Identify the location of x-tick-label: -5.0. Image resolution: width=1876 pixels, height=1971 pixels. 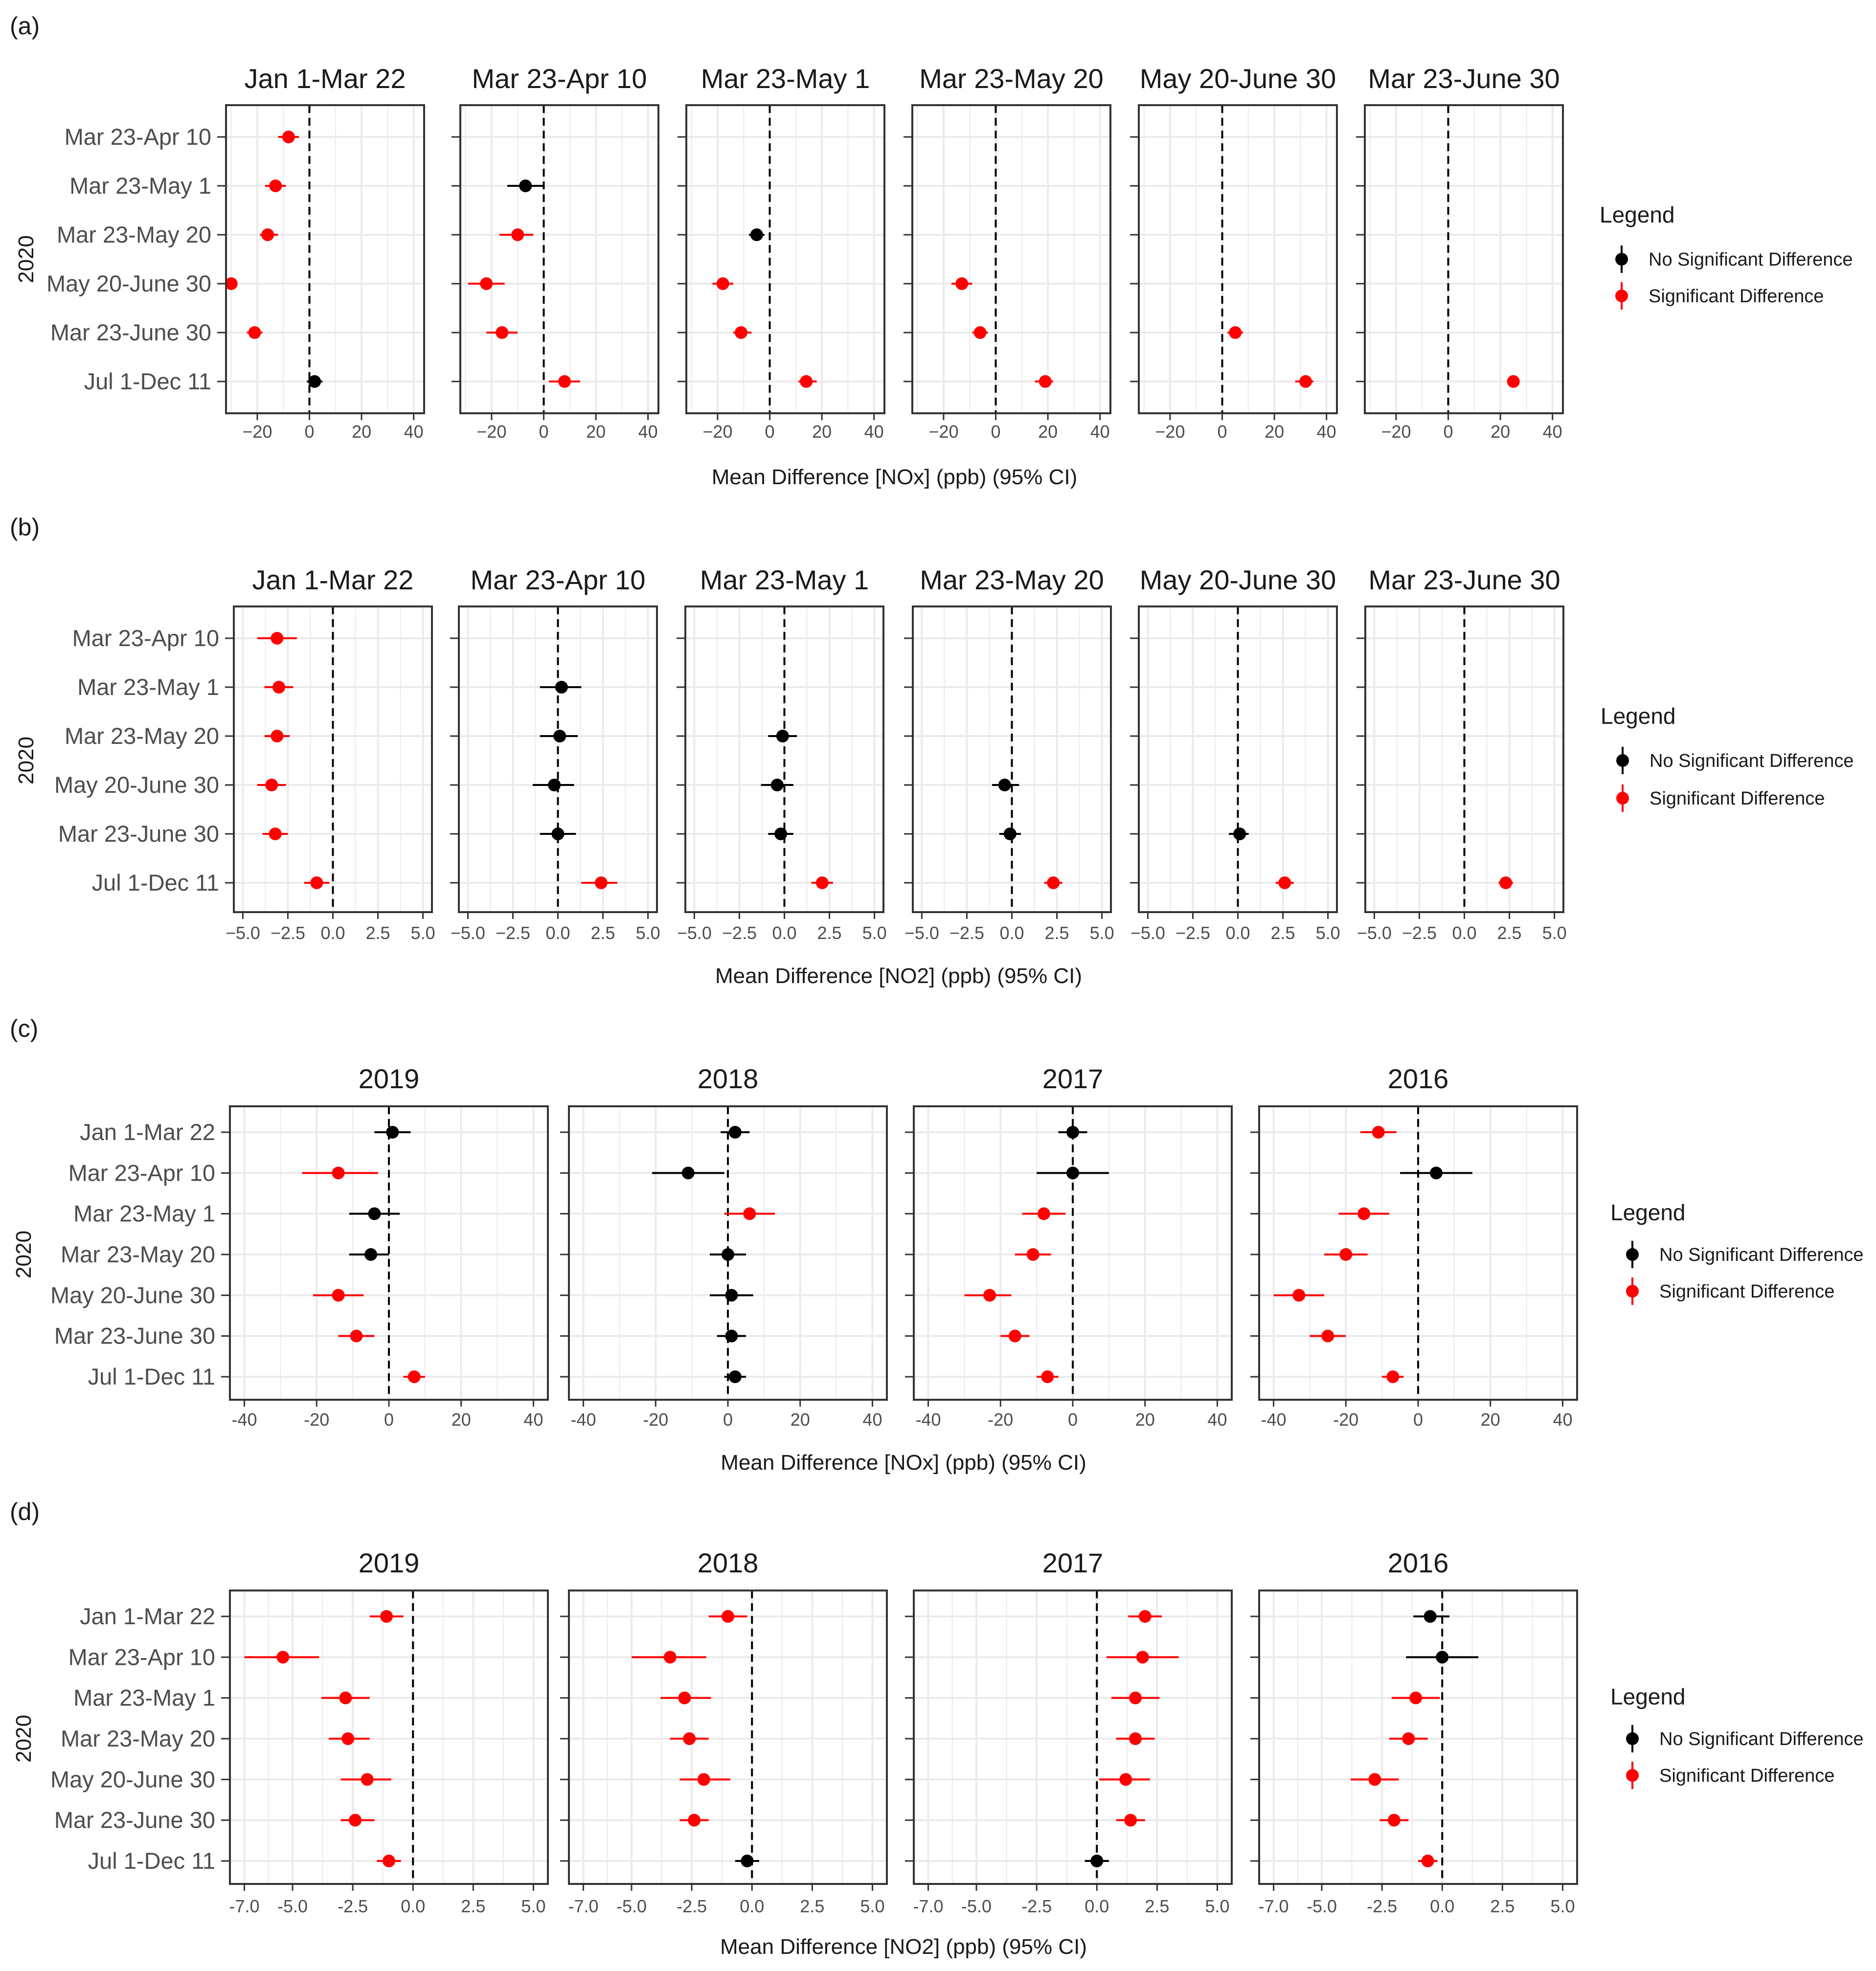
(1322, 1906).